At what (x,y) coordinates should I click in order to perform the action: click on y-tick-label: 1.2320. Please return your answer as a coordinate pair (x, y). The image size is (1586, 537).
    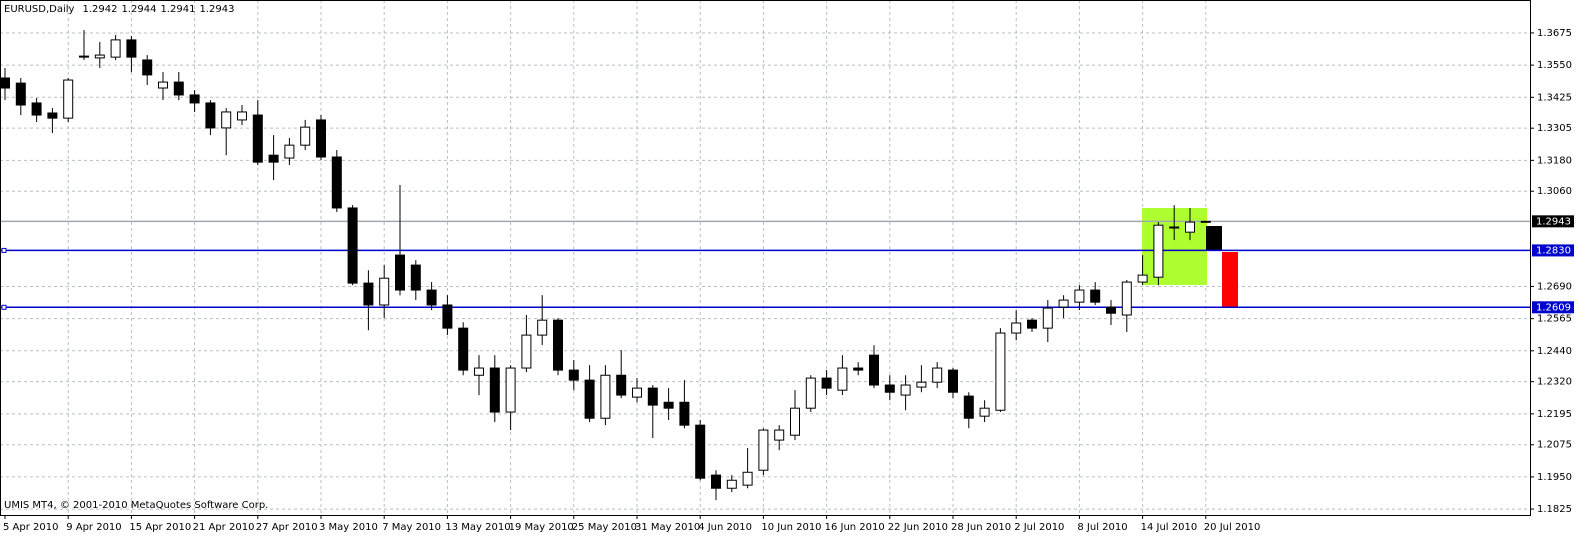
    Looking at the image, I should click on (1554, 382).